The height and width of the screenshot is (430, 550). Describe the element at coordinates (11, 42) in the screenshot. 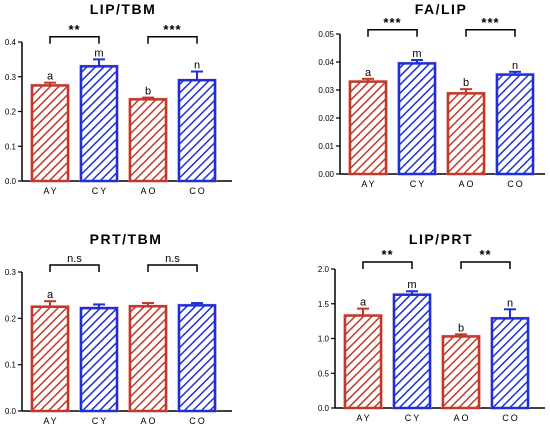

I see `y-tick-label: 0.4` at that location.